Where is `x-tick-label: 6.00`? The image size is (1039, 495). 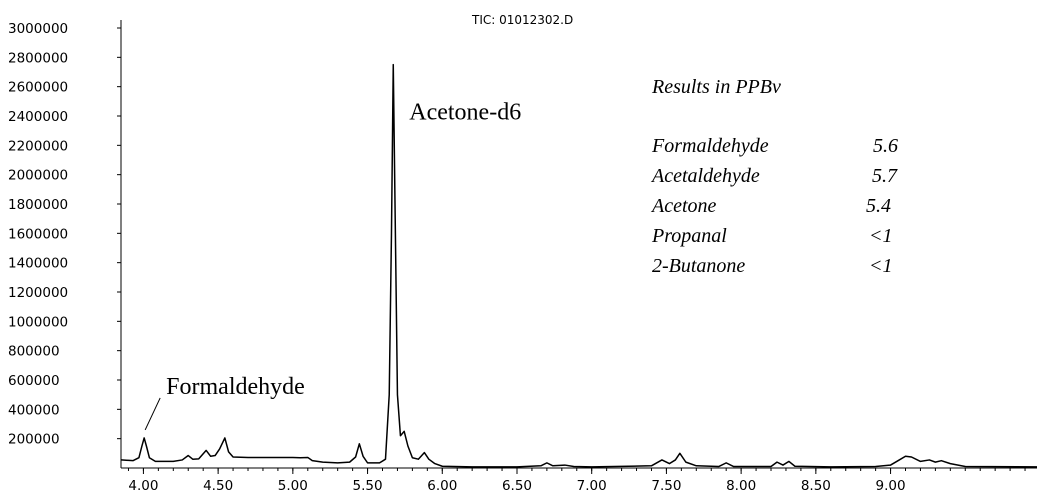
x-tick-label: 6.00 is located at coordinates (442, 486).